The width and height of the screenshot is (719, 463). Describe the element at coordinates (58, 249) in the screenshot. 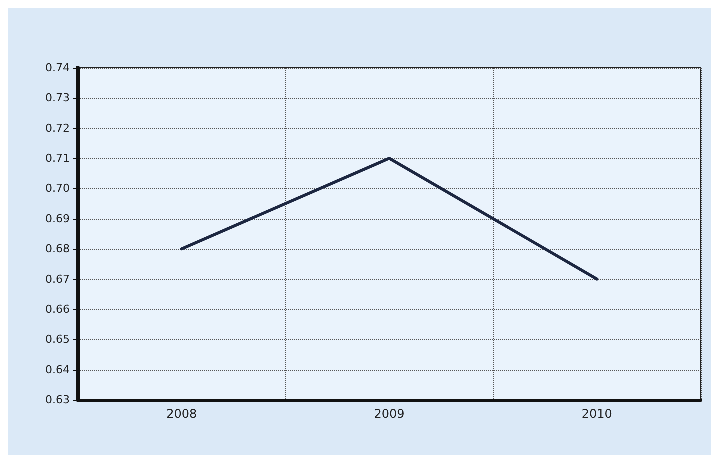

I see `y-tick-label: 0.68` at that location.